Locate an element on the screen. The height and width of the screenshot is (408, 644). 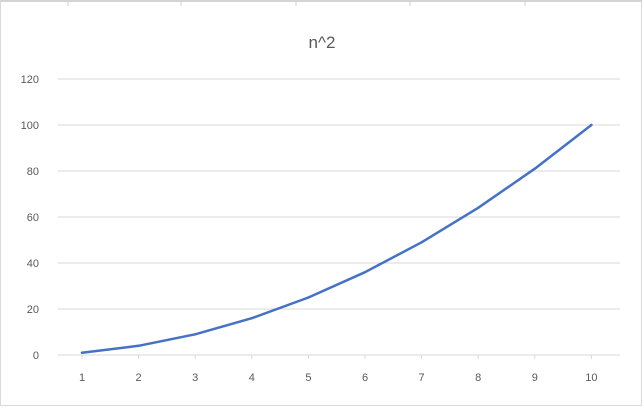
x-axis-tick-labels: 1 2 3 4 5 6 7 8 9 10 is located at coordinates (338, 378).